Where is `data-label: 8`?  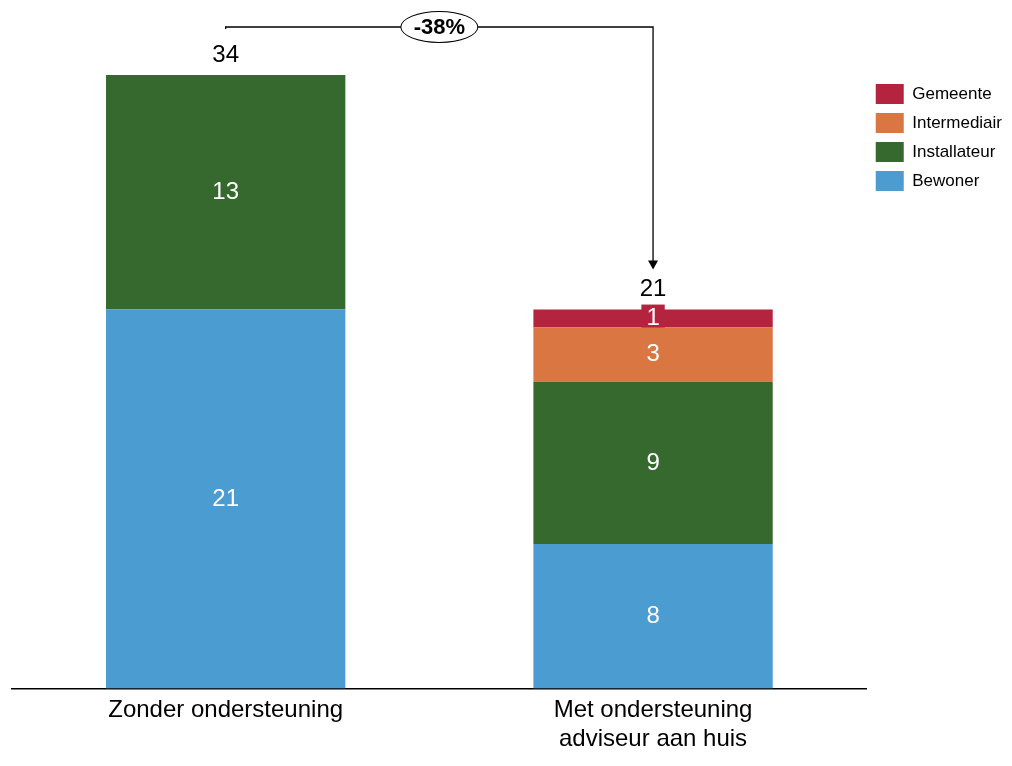
data-label: 8 is located at coordinates (653, 614).